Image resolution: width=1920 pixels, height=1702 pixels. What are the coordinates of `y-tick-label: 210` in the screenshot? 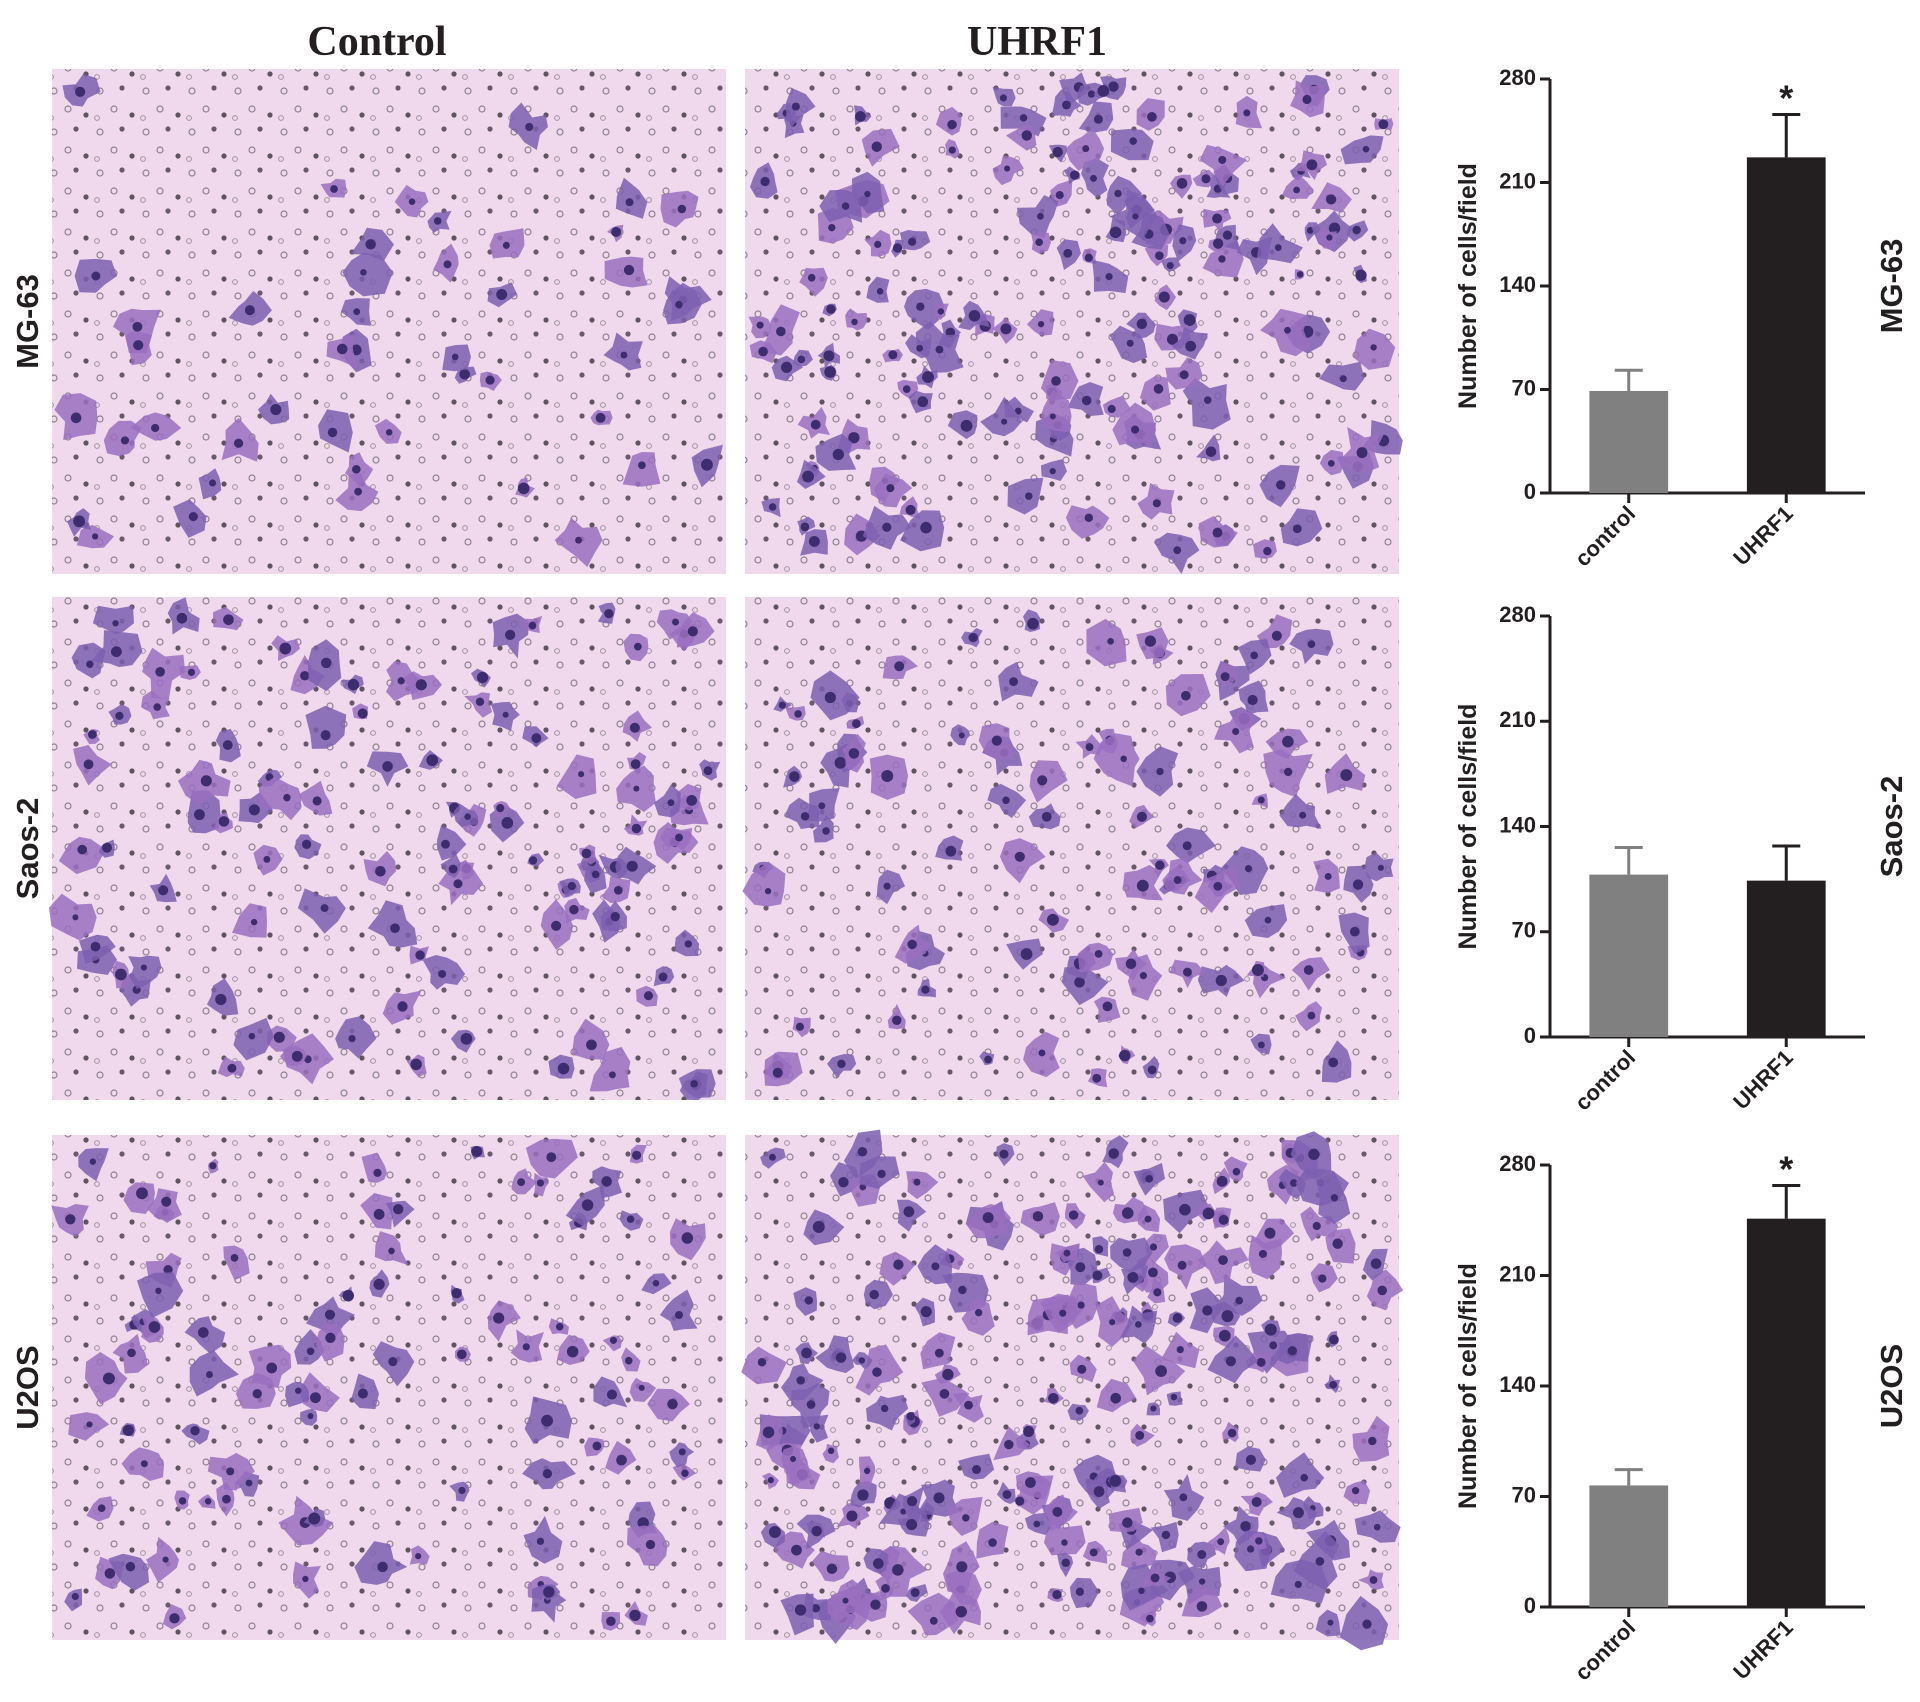 It's located at (1517, 1273).